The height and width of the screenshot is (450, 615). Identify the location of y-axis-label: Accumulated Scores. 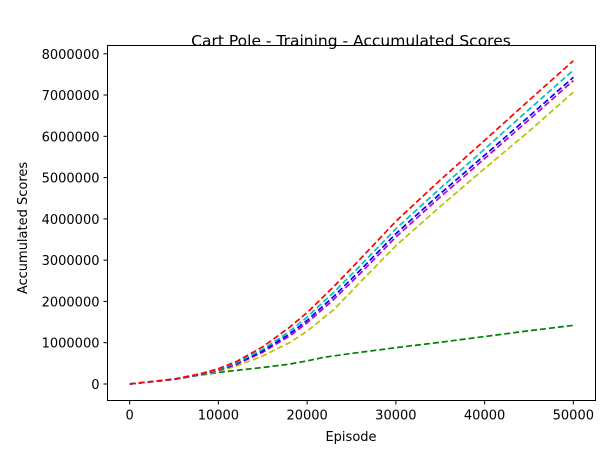
(23, 228).